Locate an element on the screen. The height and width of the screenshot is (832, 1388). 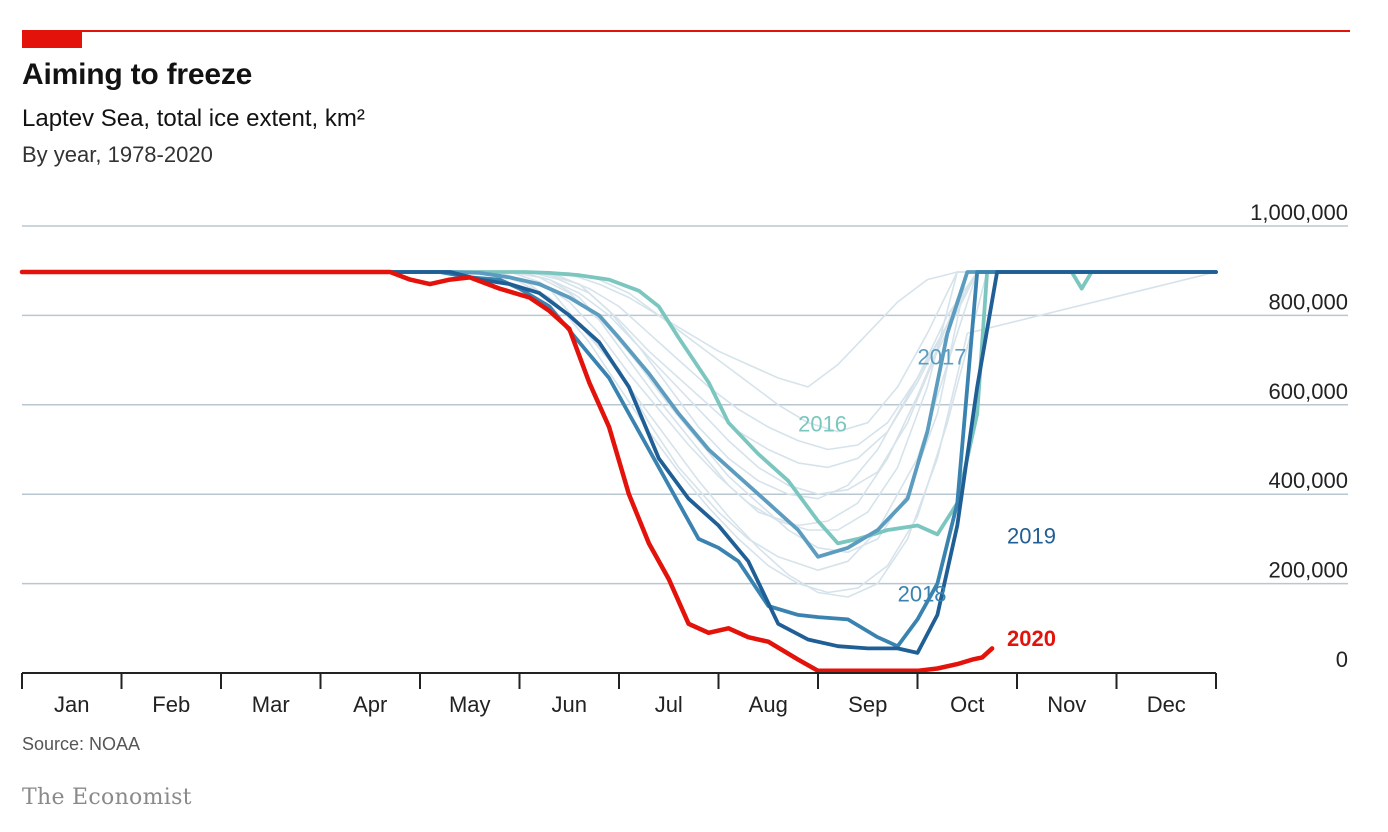
x-tick-label: Apr is located at coordinates (370, 704).